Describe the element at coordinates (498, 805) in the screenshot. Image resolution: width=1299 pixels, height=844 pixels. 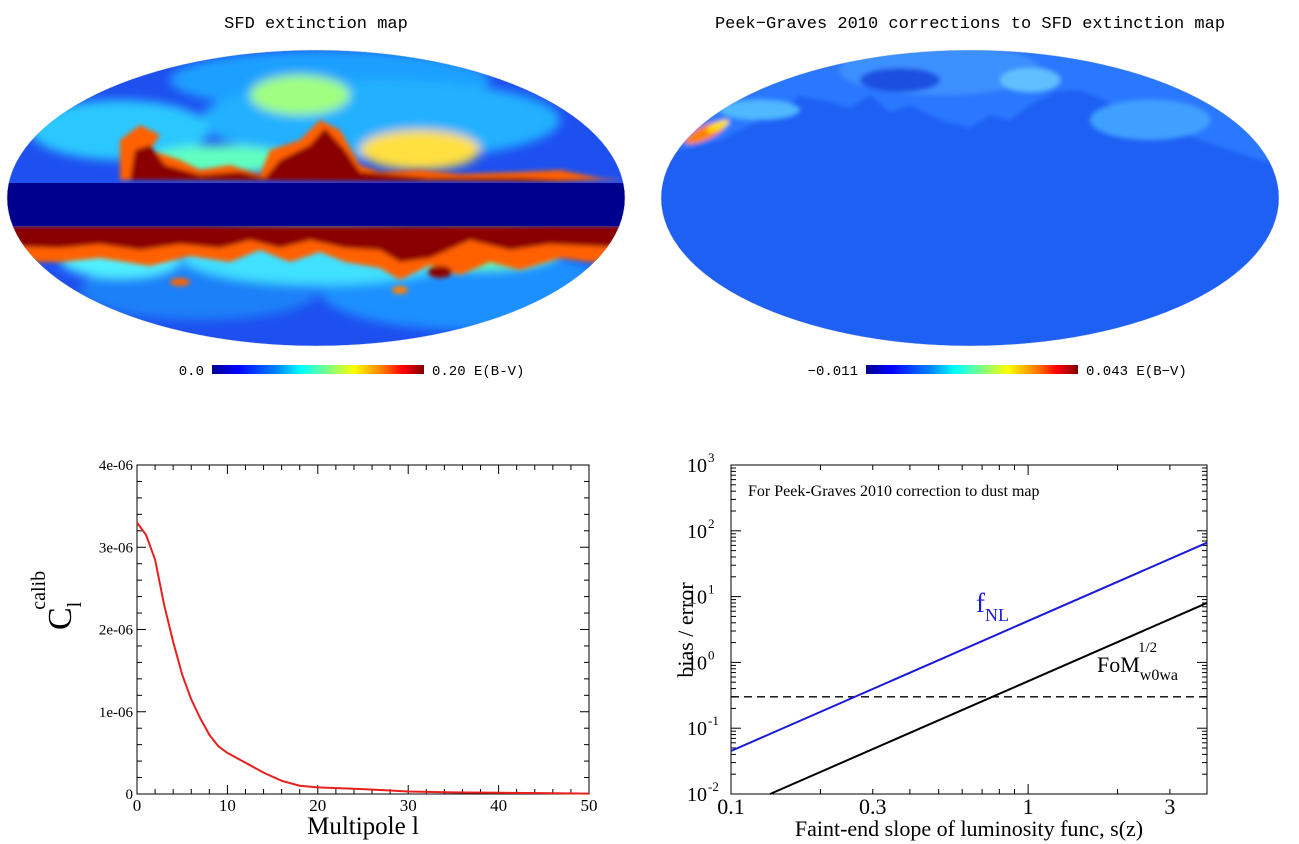
I see `cl-x-tick-label: 40` at that location.